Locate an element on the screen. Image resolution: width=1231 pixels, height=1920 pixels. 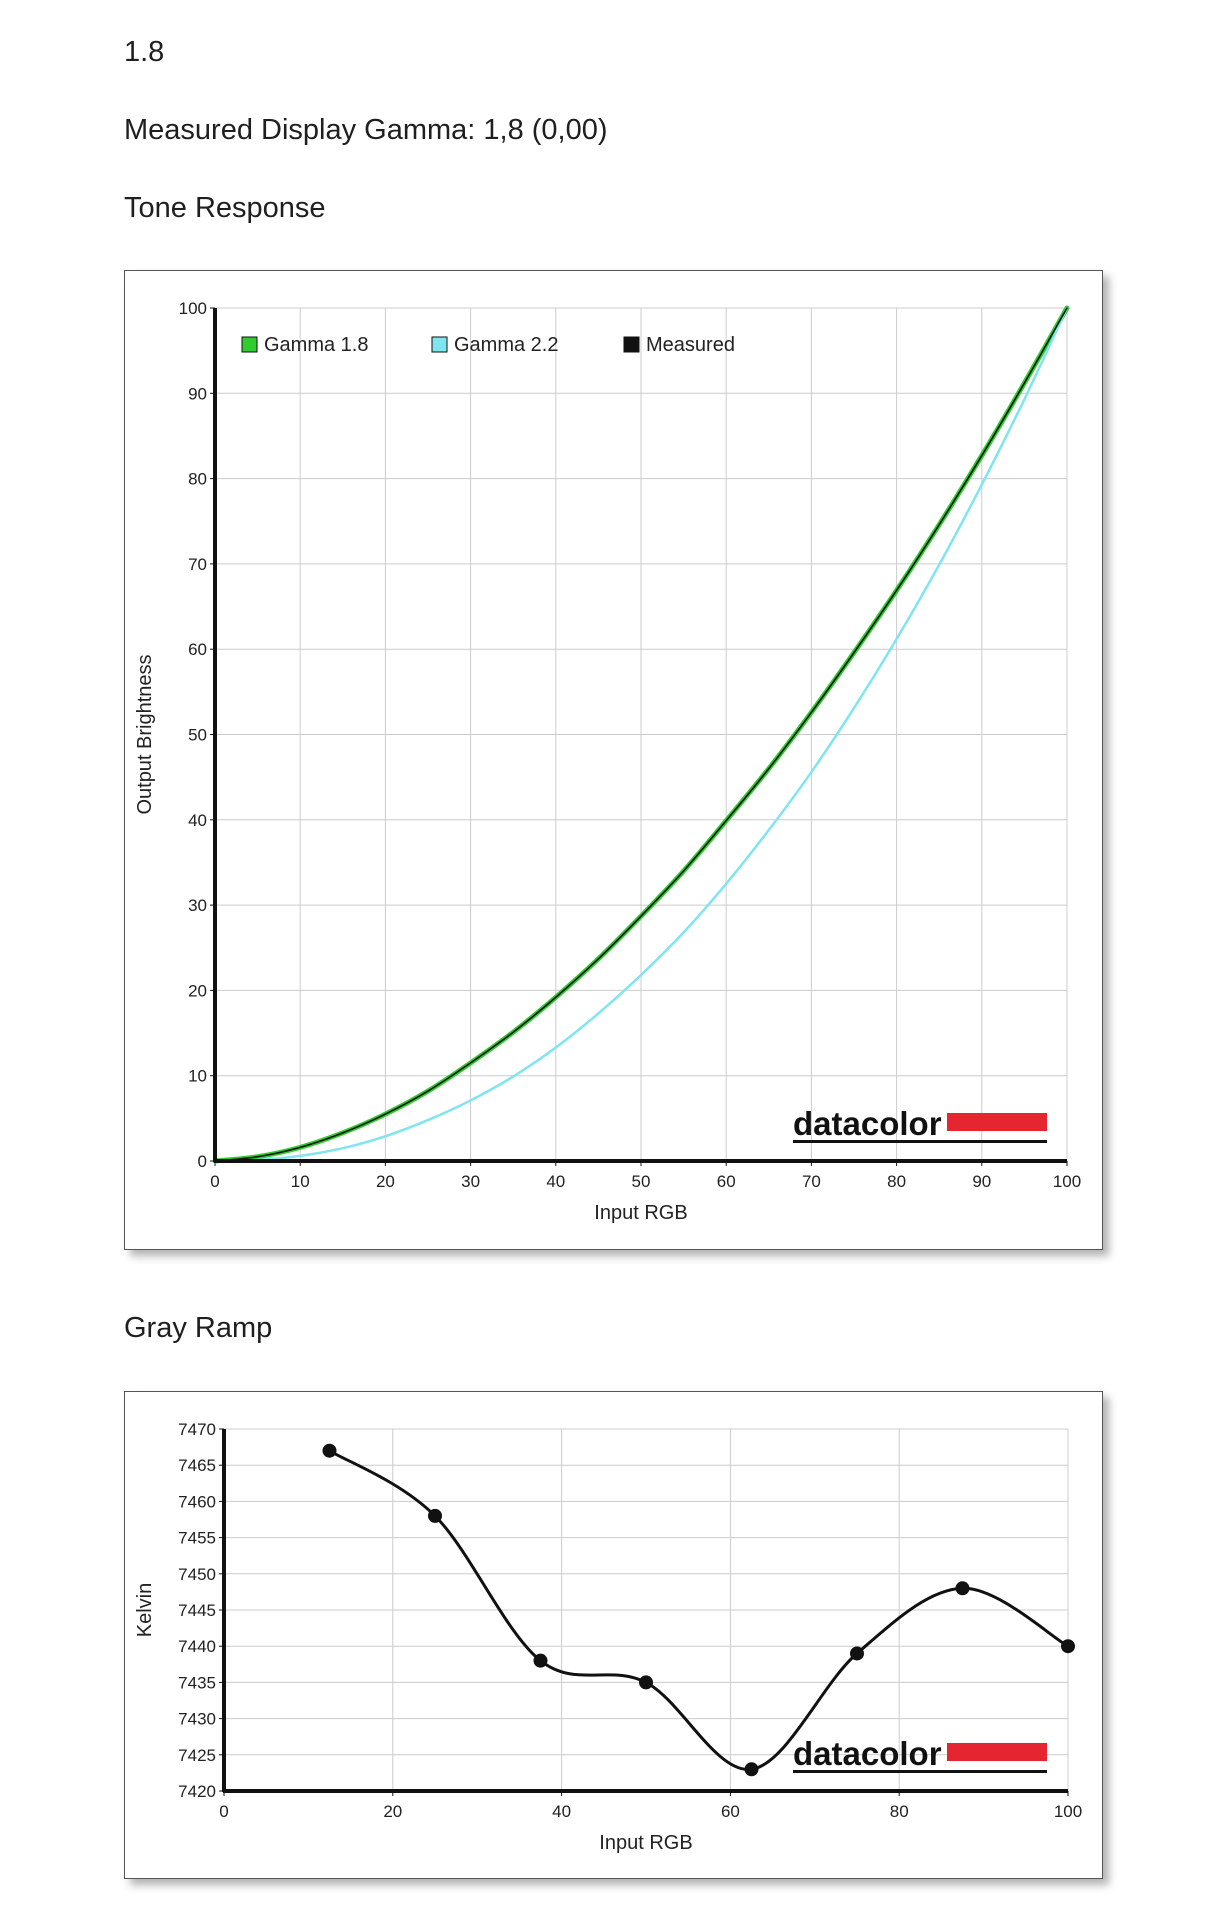
y-tick-label: 7465 is located at coordinates (197, 1465).